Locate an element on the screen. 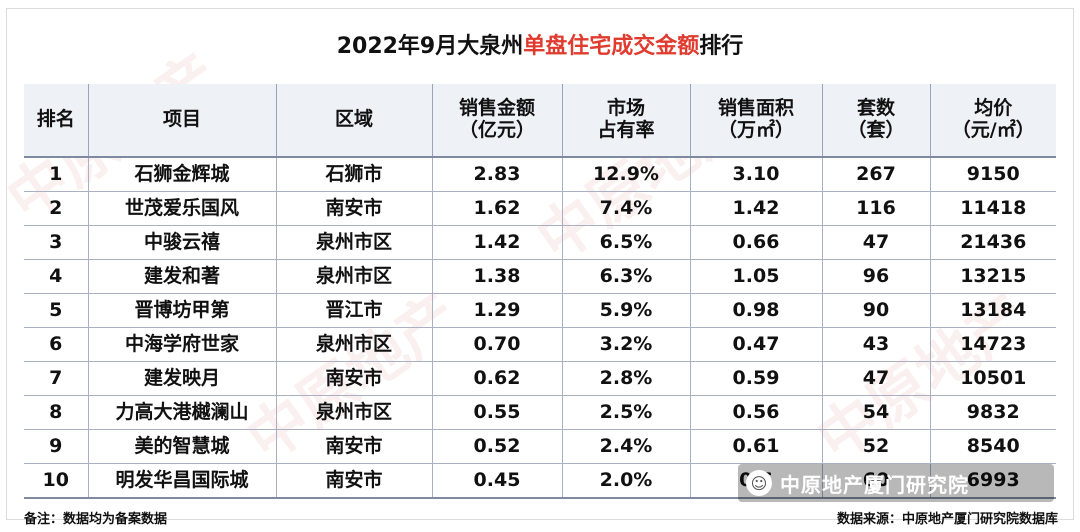  cell-rank: 10 is located at coordinates (56, 481).